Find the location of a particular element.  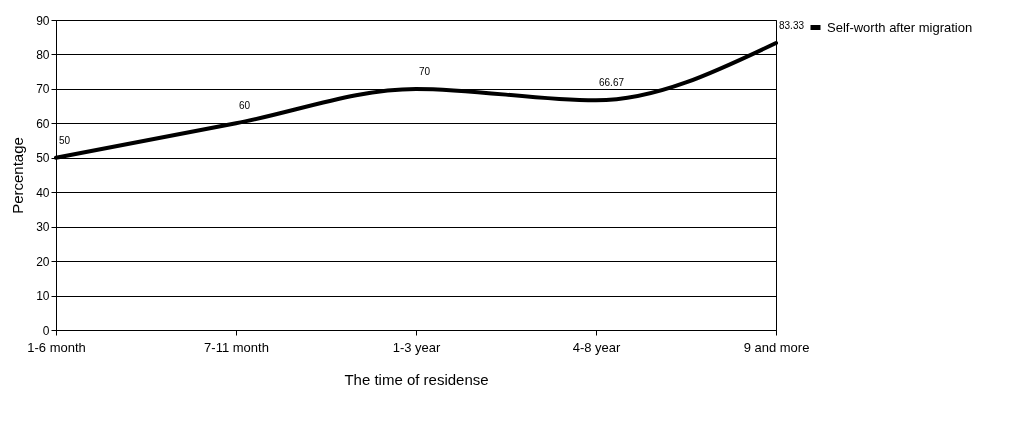

y-tick-label: 30 is located at coordinates (43, 227).